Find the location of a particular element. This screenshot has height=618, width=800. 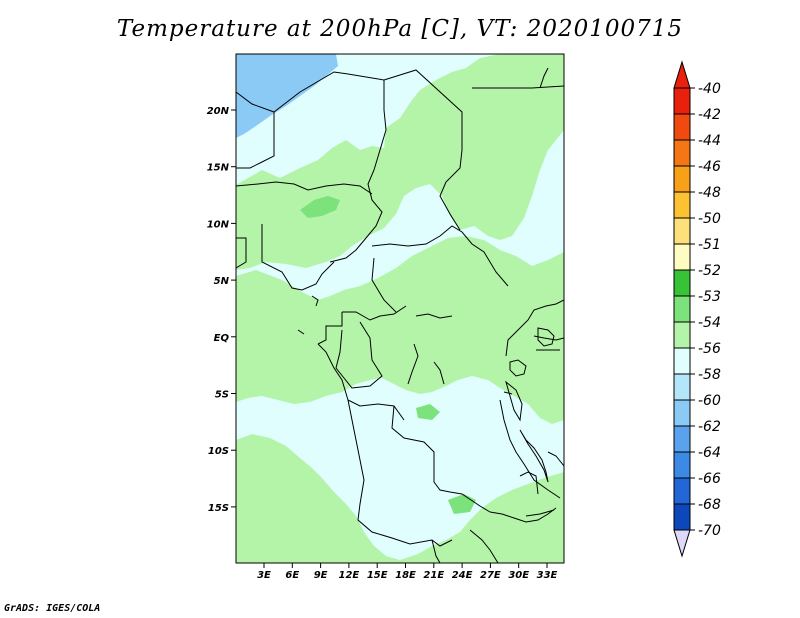

latitude-axis: 20N 15N 10N 5N EQ 5S 10S 15S is located at coordinates (221, 310).